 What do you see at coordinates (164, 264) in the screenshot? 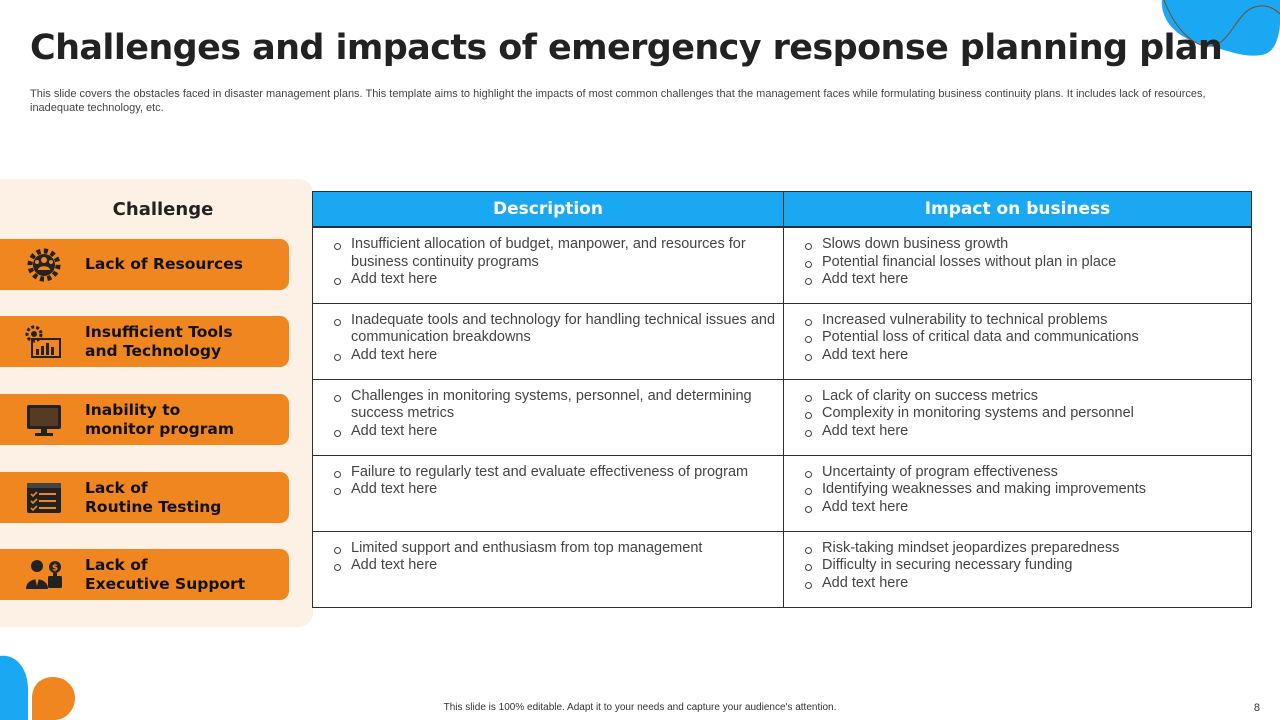
I see `challenge-label: Lack of Resources` at bounding box center [164, 264].